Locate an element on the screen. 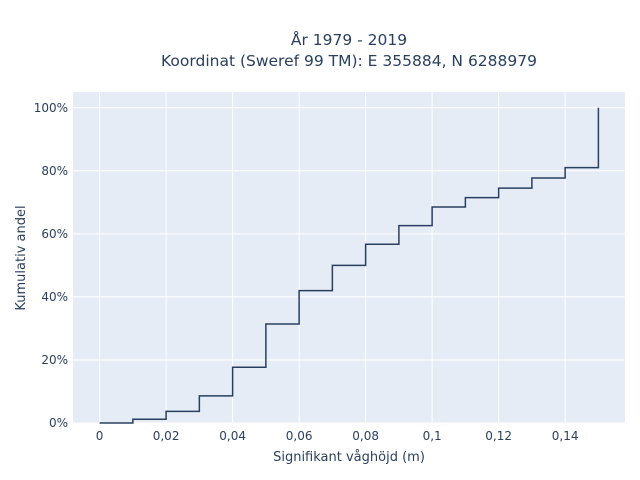  y-axis-label: Kumulativ andel is located at coordinates (21, 257).